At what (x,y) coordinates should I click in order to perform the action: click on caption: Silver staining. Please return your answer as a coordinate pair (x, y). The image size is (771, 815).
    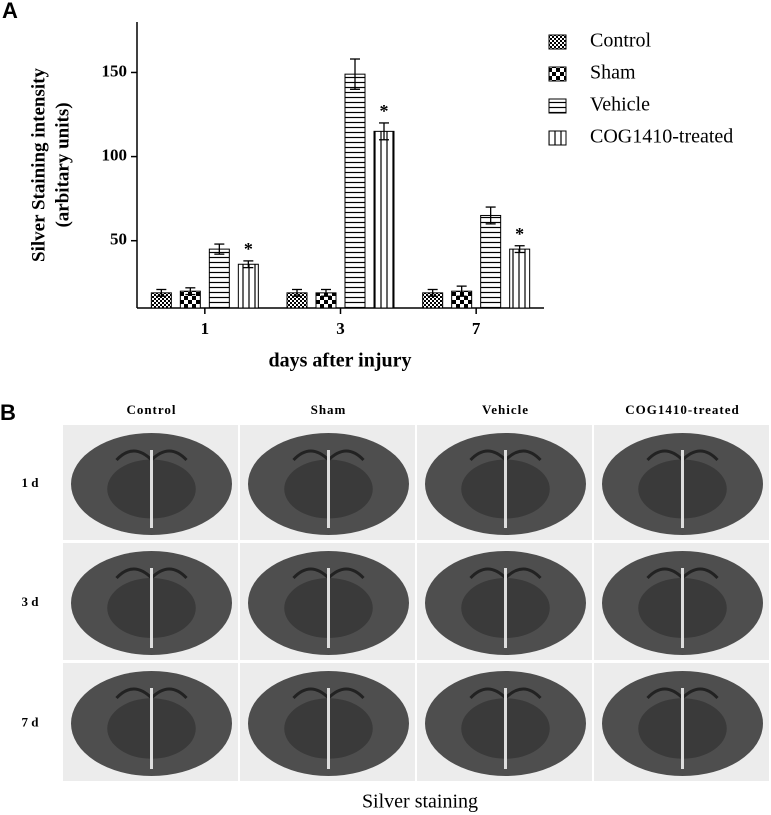
    Looking at the image, I should click on (420, 802).